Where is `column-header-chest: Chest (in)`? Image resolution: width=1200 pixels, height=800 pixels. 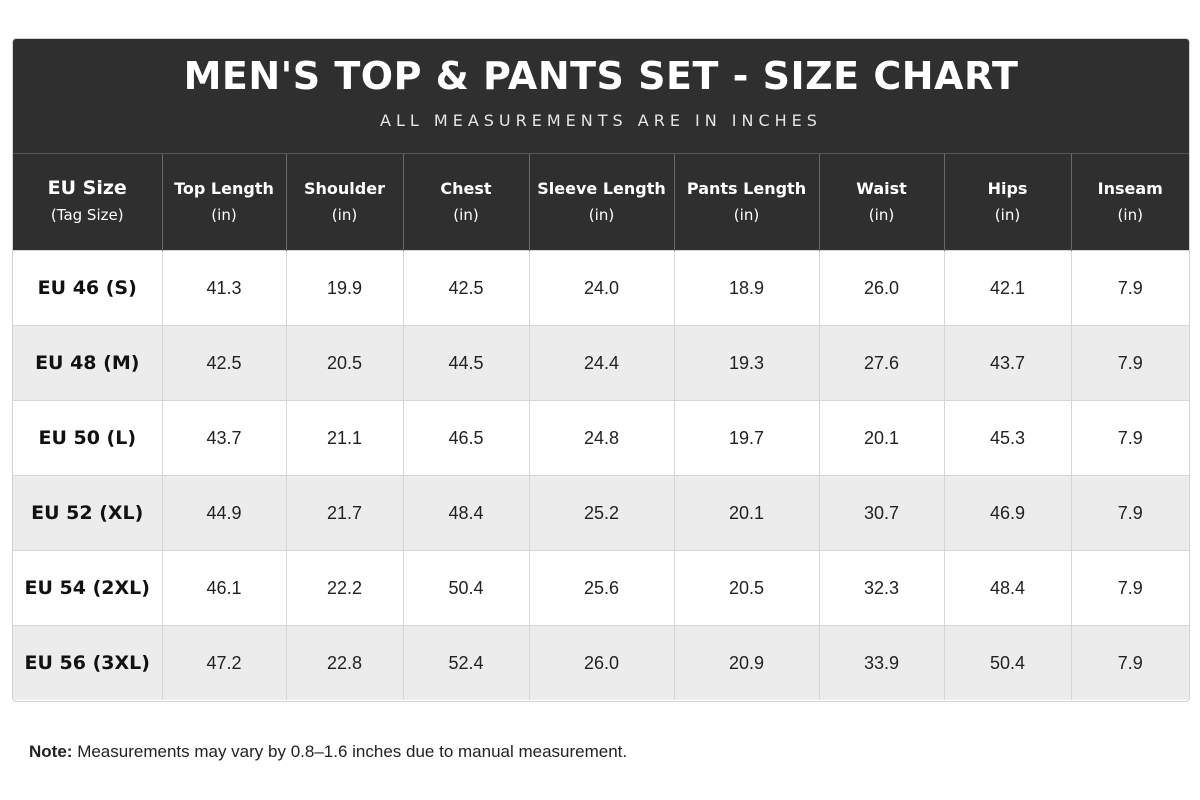
column-header-chest: Chest (in) is located at coordinates (465, 202).